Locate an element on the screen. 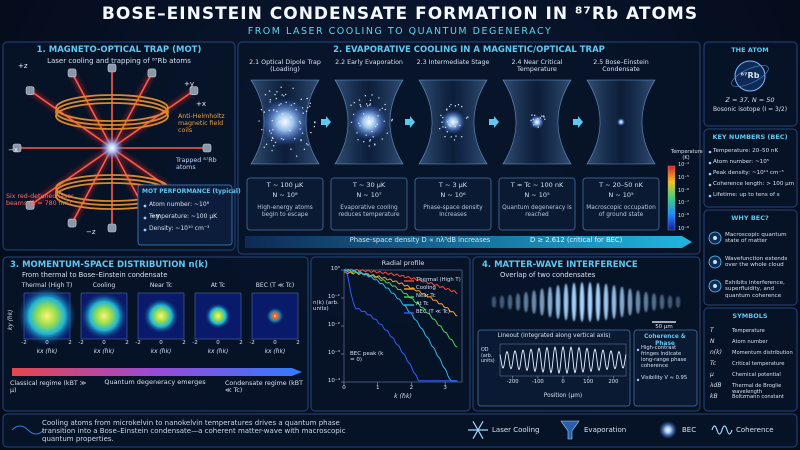 This screenshot has width=800, height=450. x-tick-label: 3 is located at coordinates (445, 388).